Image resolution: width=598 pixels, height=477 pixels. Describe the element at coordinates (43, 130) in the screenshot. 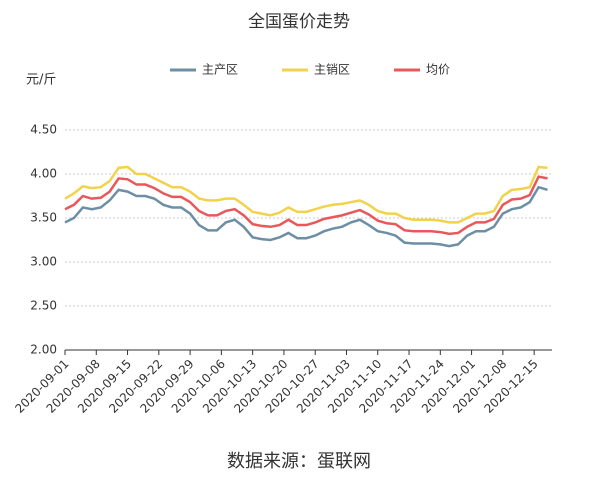

I see `y-tick-label: 4.50` at that location.